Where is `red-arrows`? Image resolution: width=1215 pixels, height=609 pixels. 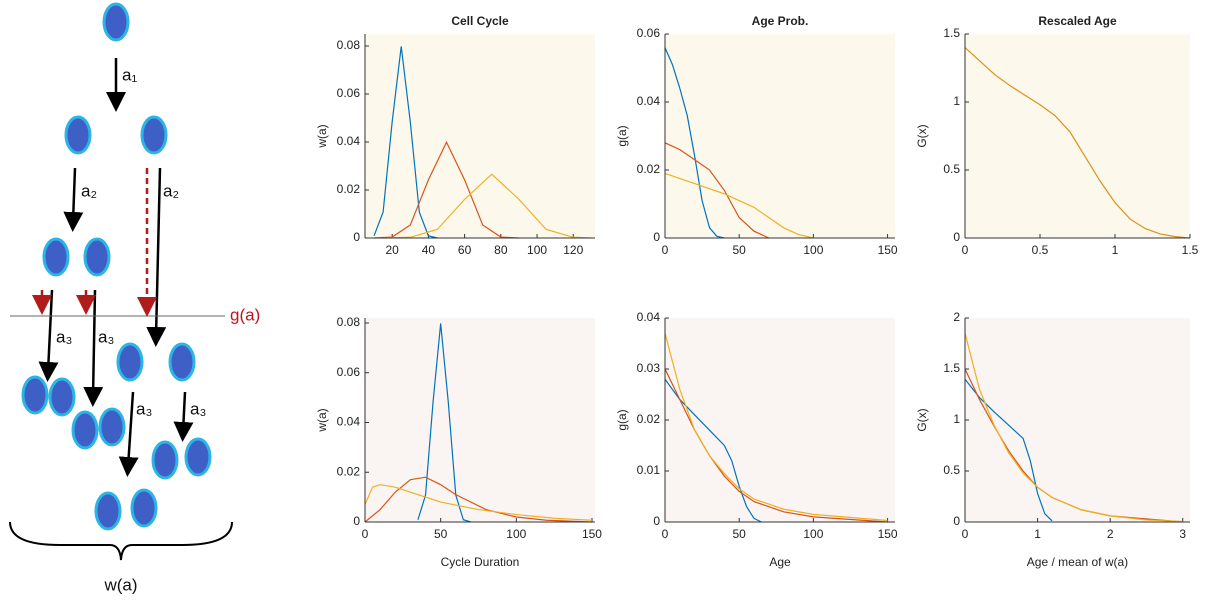
red-arrows is located at coordinates (94, 242).